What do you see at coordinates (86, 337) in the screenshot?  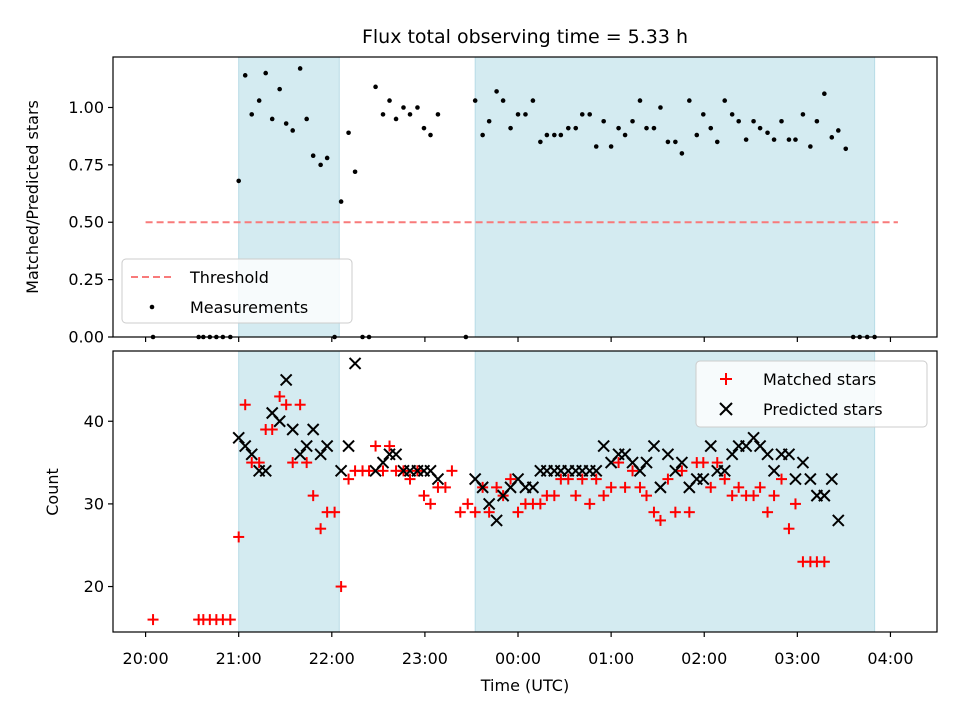 I see `y-tick-label: 0.00` at bounding box center [86, 337].